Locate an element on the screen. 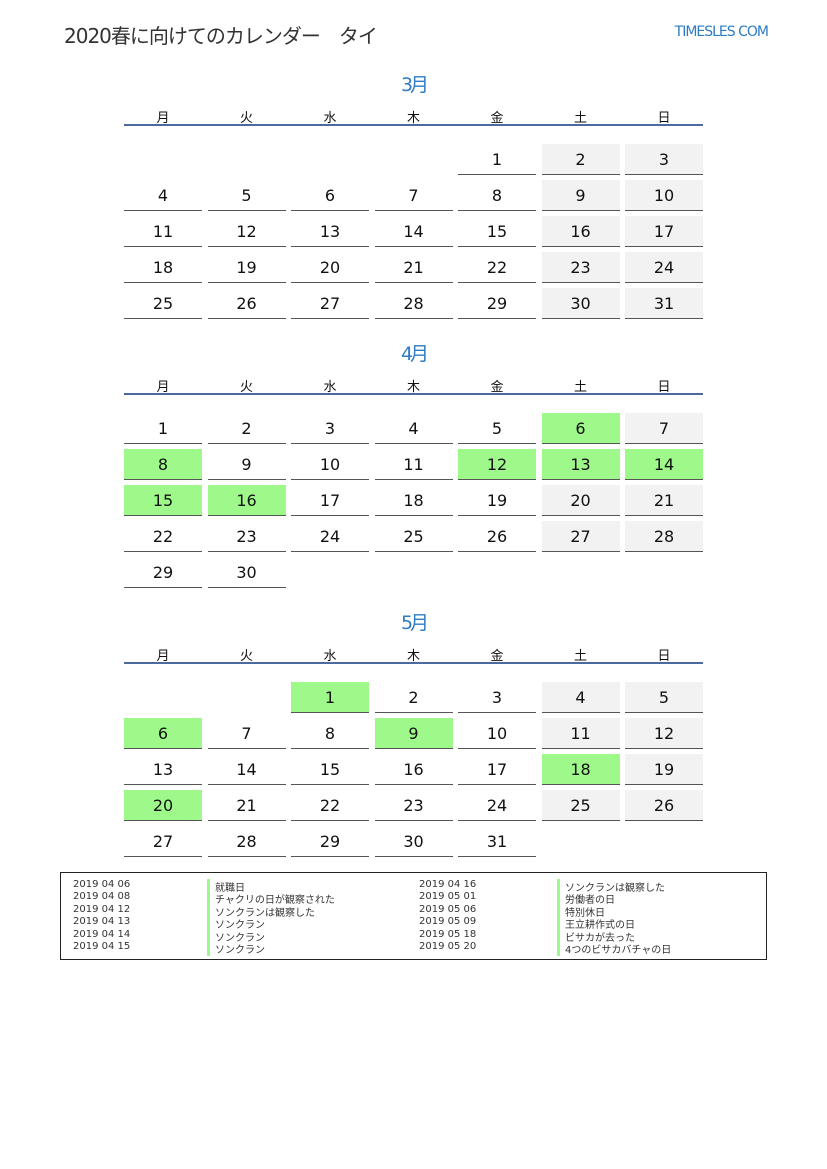  header-rule is located at coordinates (413, 394).